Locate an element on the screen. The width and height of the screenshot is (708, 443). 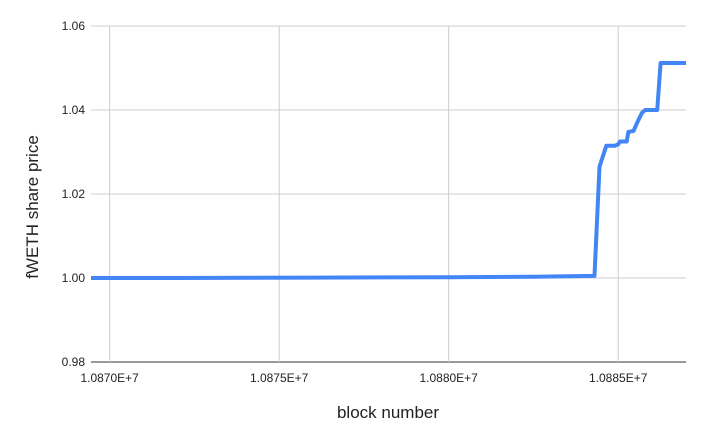
x-tick-label: 1.0880E+7 is located at coordinates (448, 378).